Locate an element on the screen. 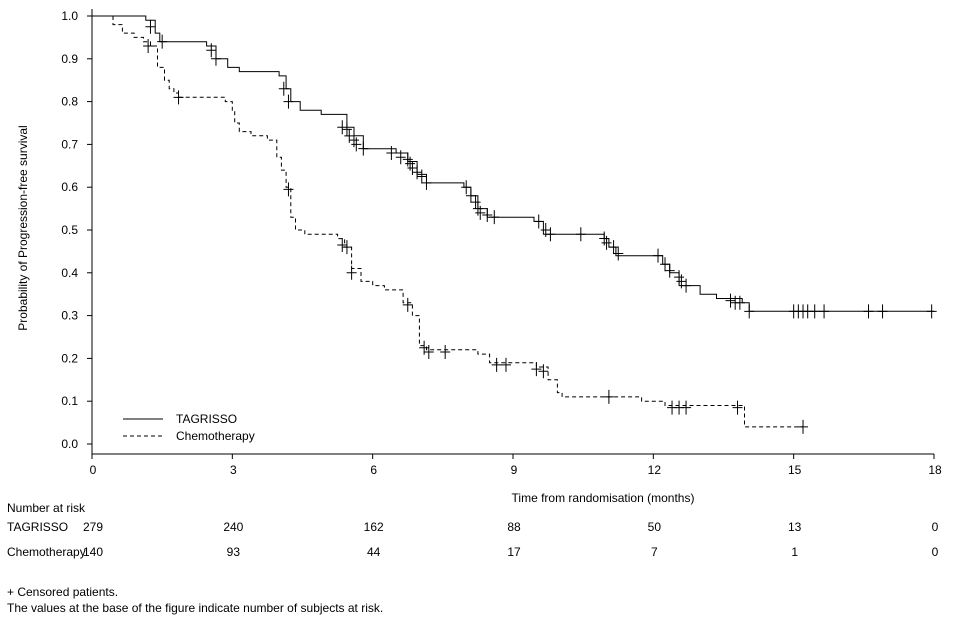 The height and width of the screenshot is (623, 971). risk-count: 93 is located at coordinates (234, 552).